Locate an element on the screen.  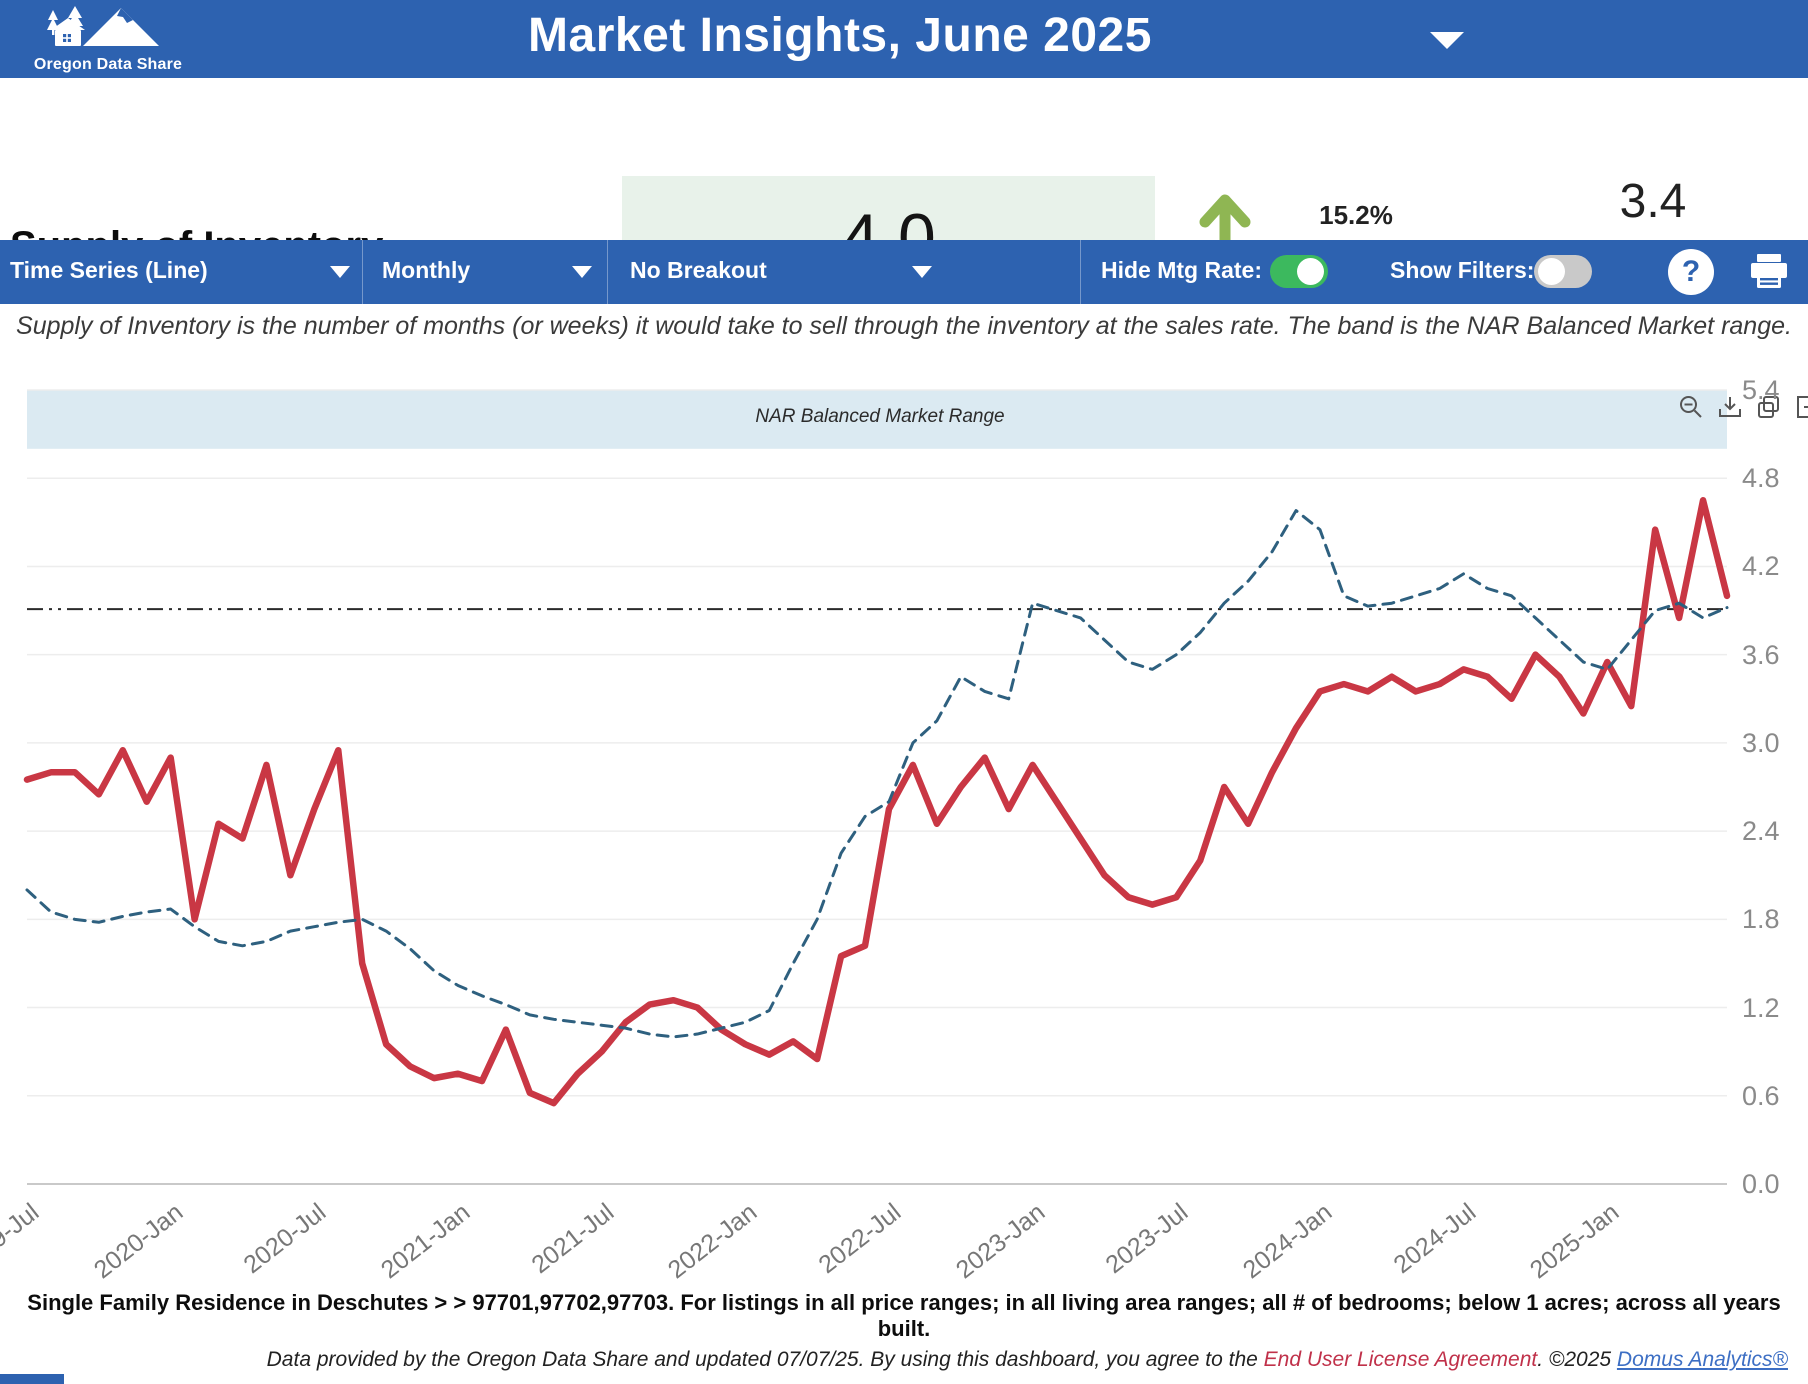
previous-value: 3.4 is located at coordinates (1653, 201).